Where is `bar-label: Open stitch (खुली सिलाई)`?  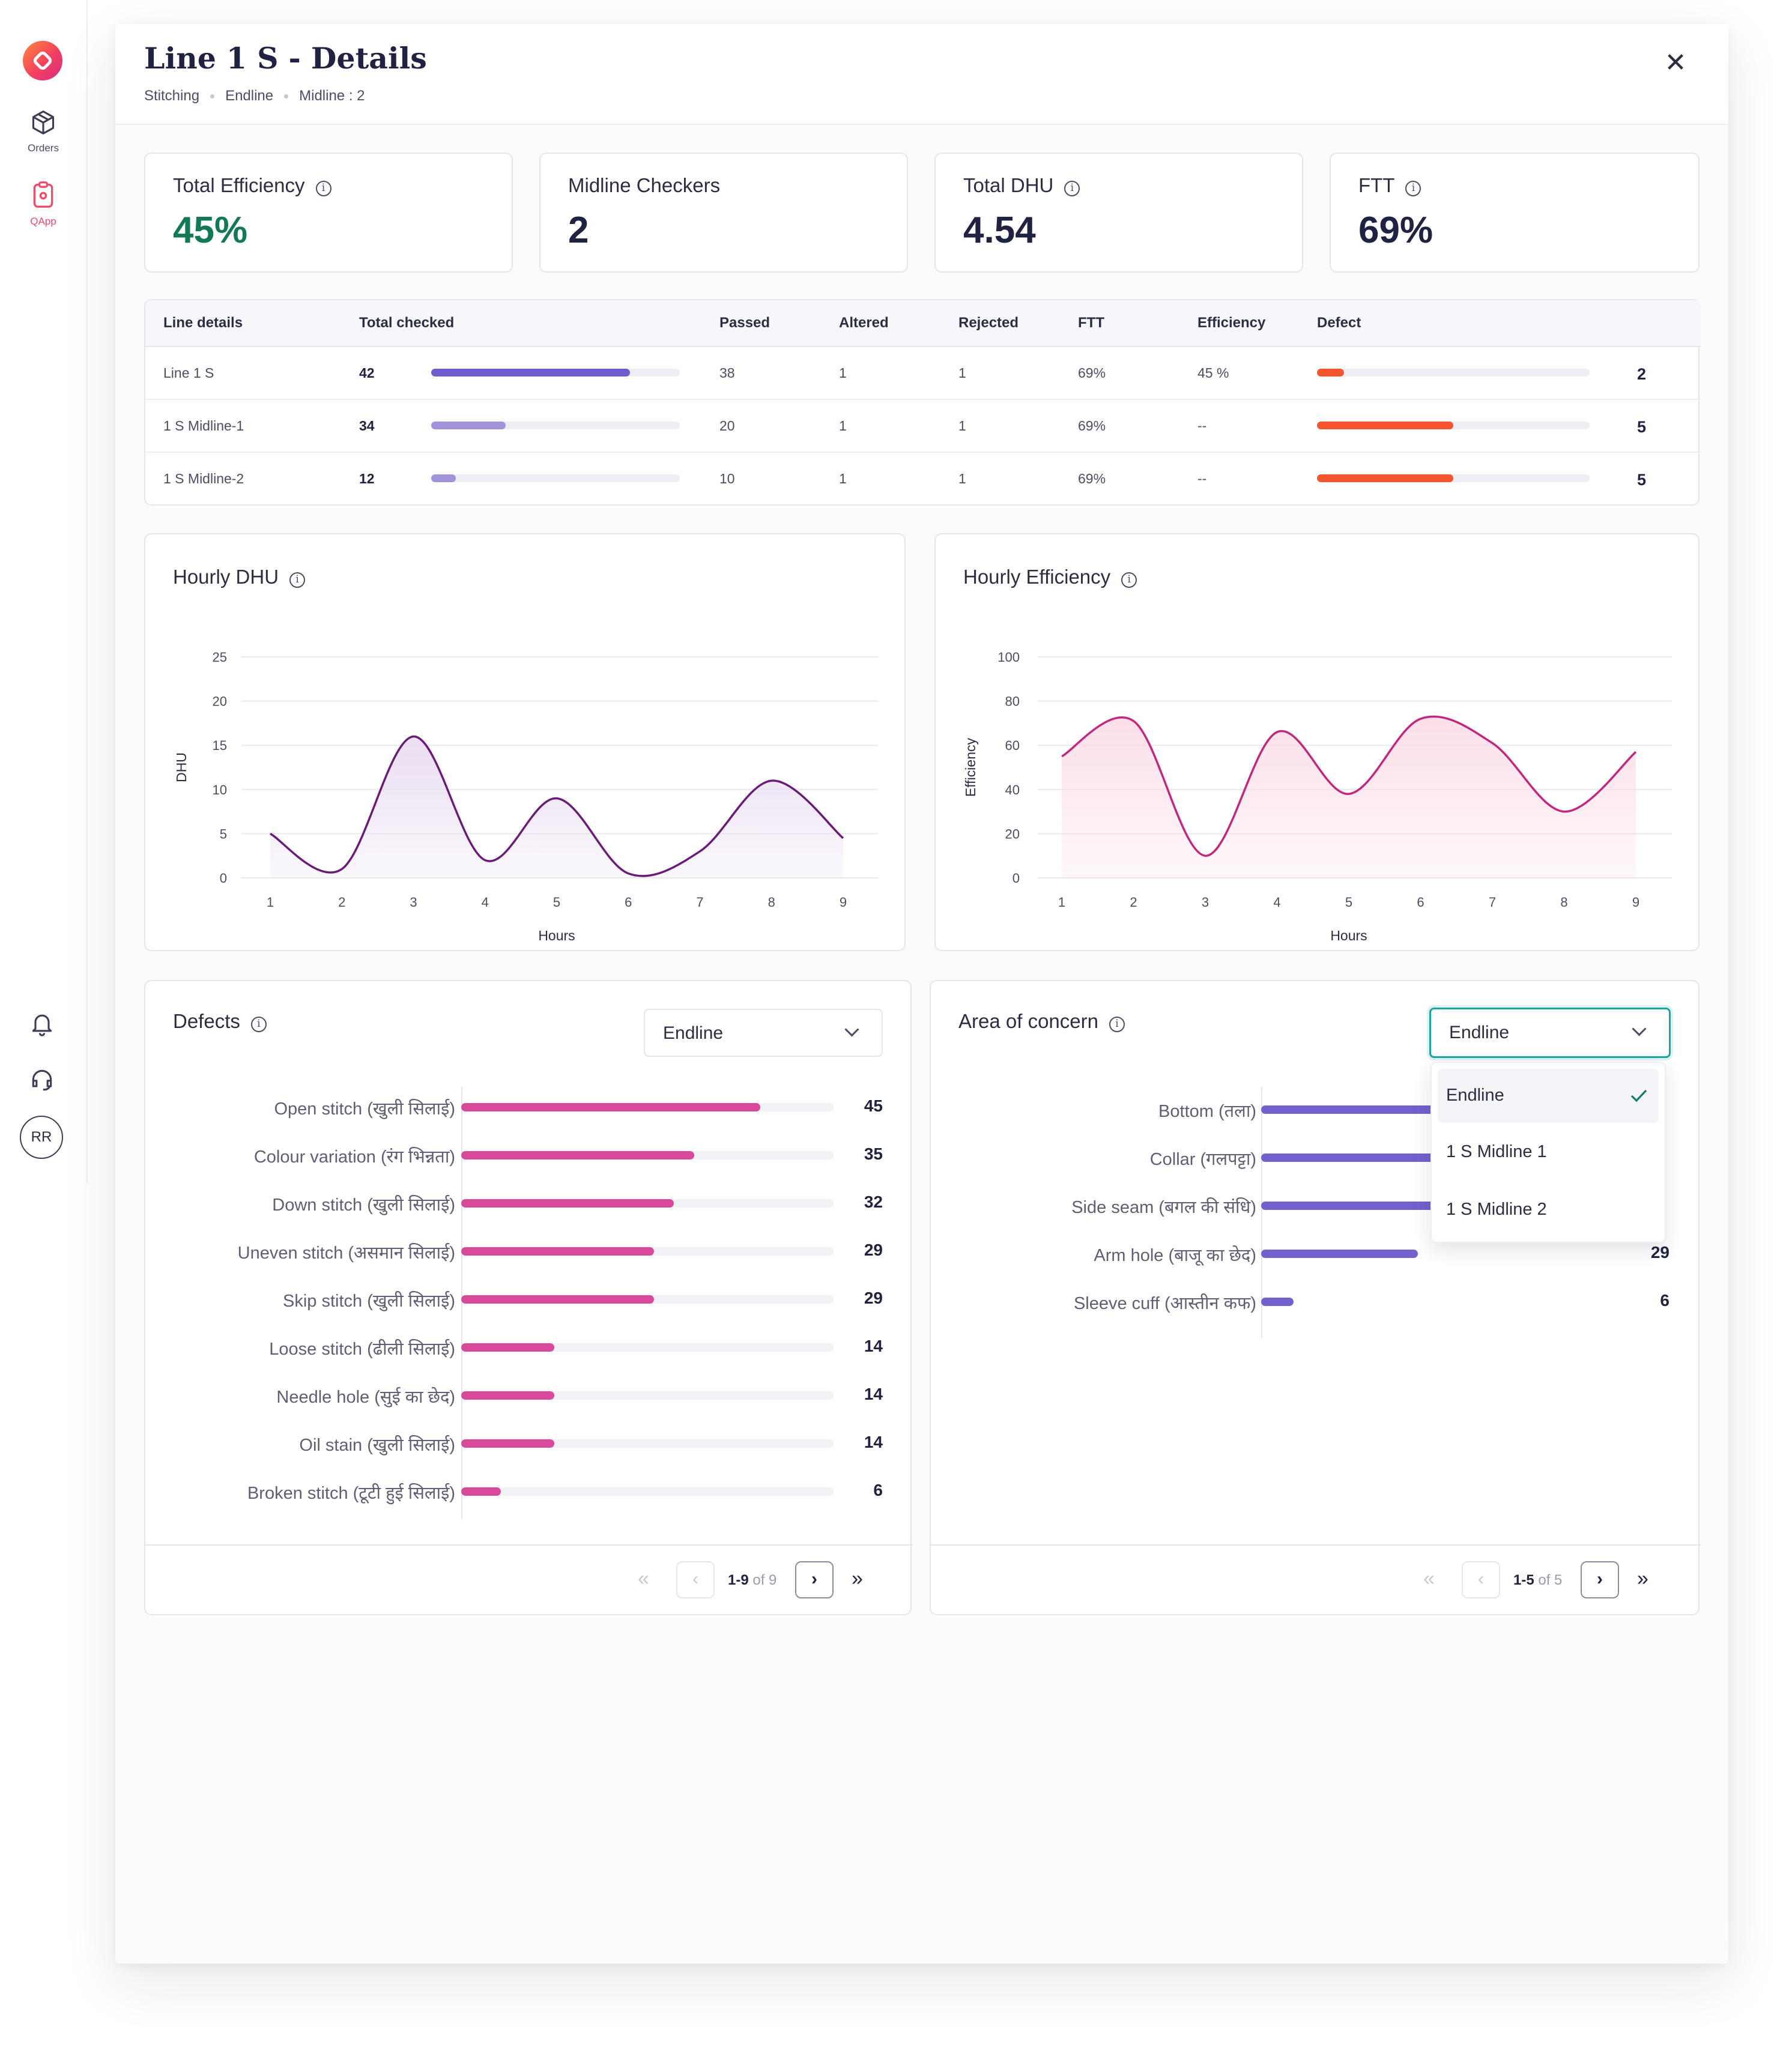
bar-label: Open stitch (खुली सिलाई) is located at coordinates (364, 1109).